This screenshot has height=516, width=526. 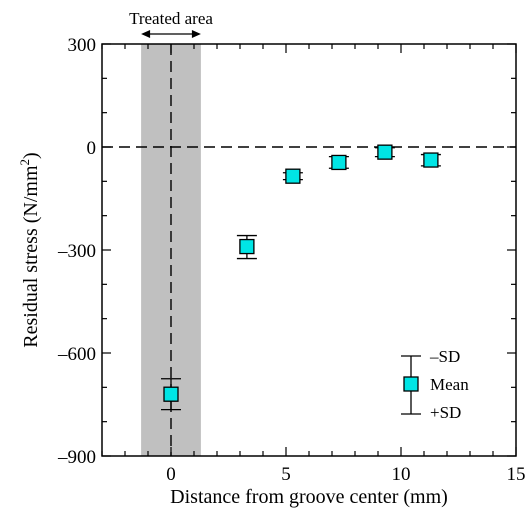 What do you see at coordinates (286, 474) in the screenshot?
I see `x-tick-label: 5` at bounding box center [286, 474].